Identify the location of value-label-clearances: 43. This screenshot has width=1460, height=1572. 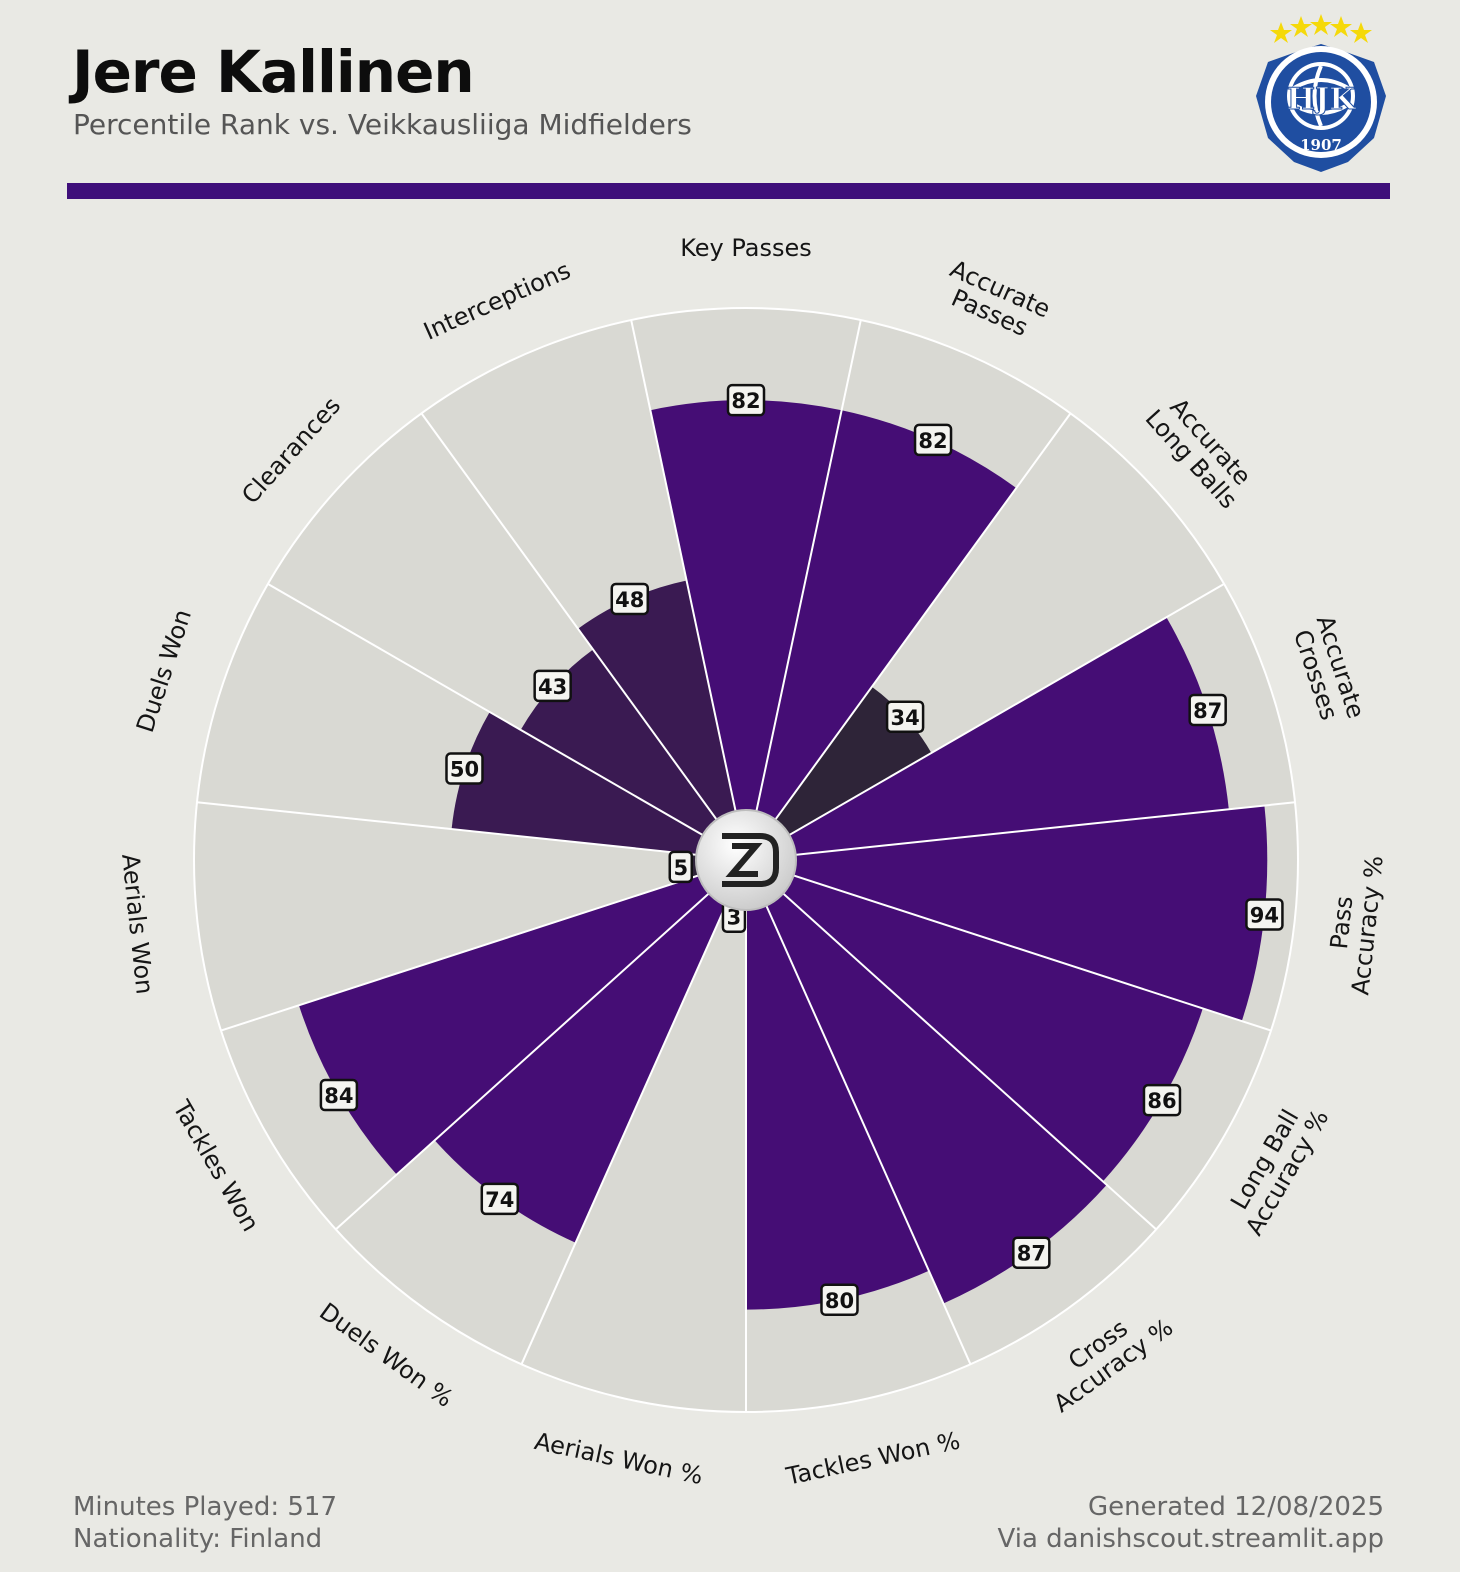
(552, 686).